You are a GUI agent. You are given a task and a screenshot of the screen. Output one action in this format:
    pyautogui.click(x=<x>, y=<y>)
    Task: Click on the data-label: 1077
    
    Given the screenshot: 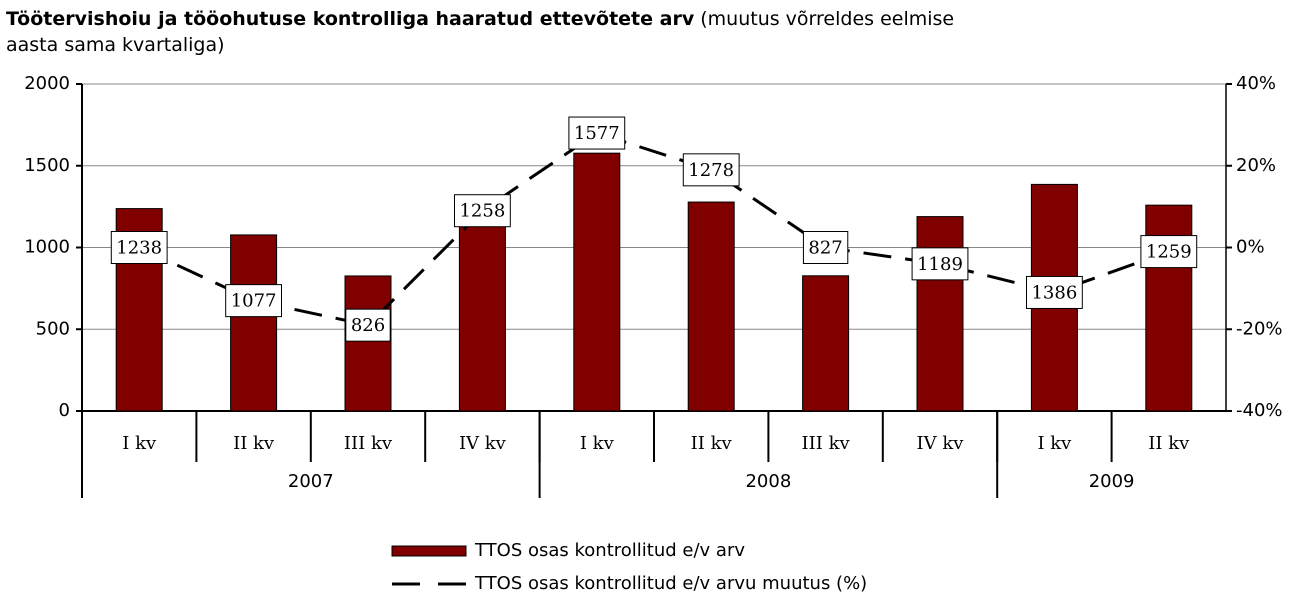 What is the action you would take?
    pyautogui.click(x=254, y=301)
    